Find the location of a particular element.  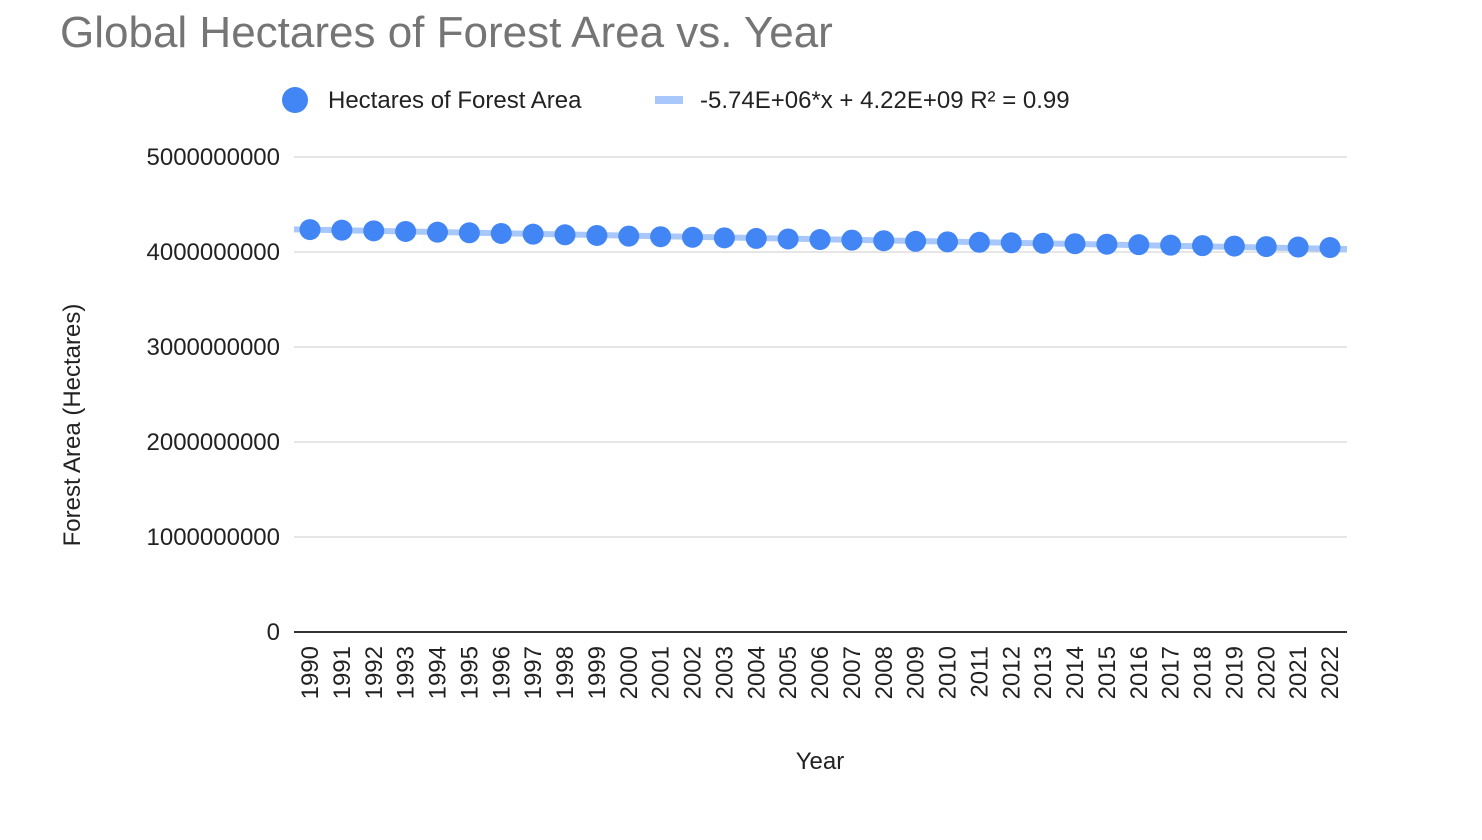

x-tick-label: 2004 is located at coordinates (756, 672).